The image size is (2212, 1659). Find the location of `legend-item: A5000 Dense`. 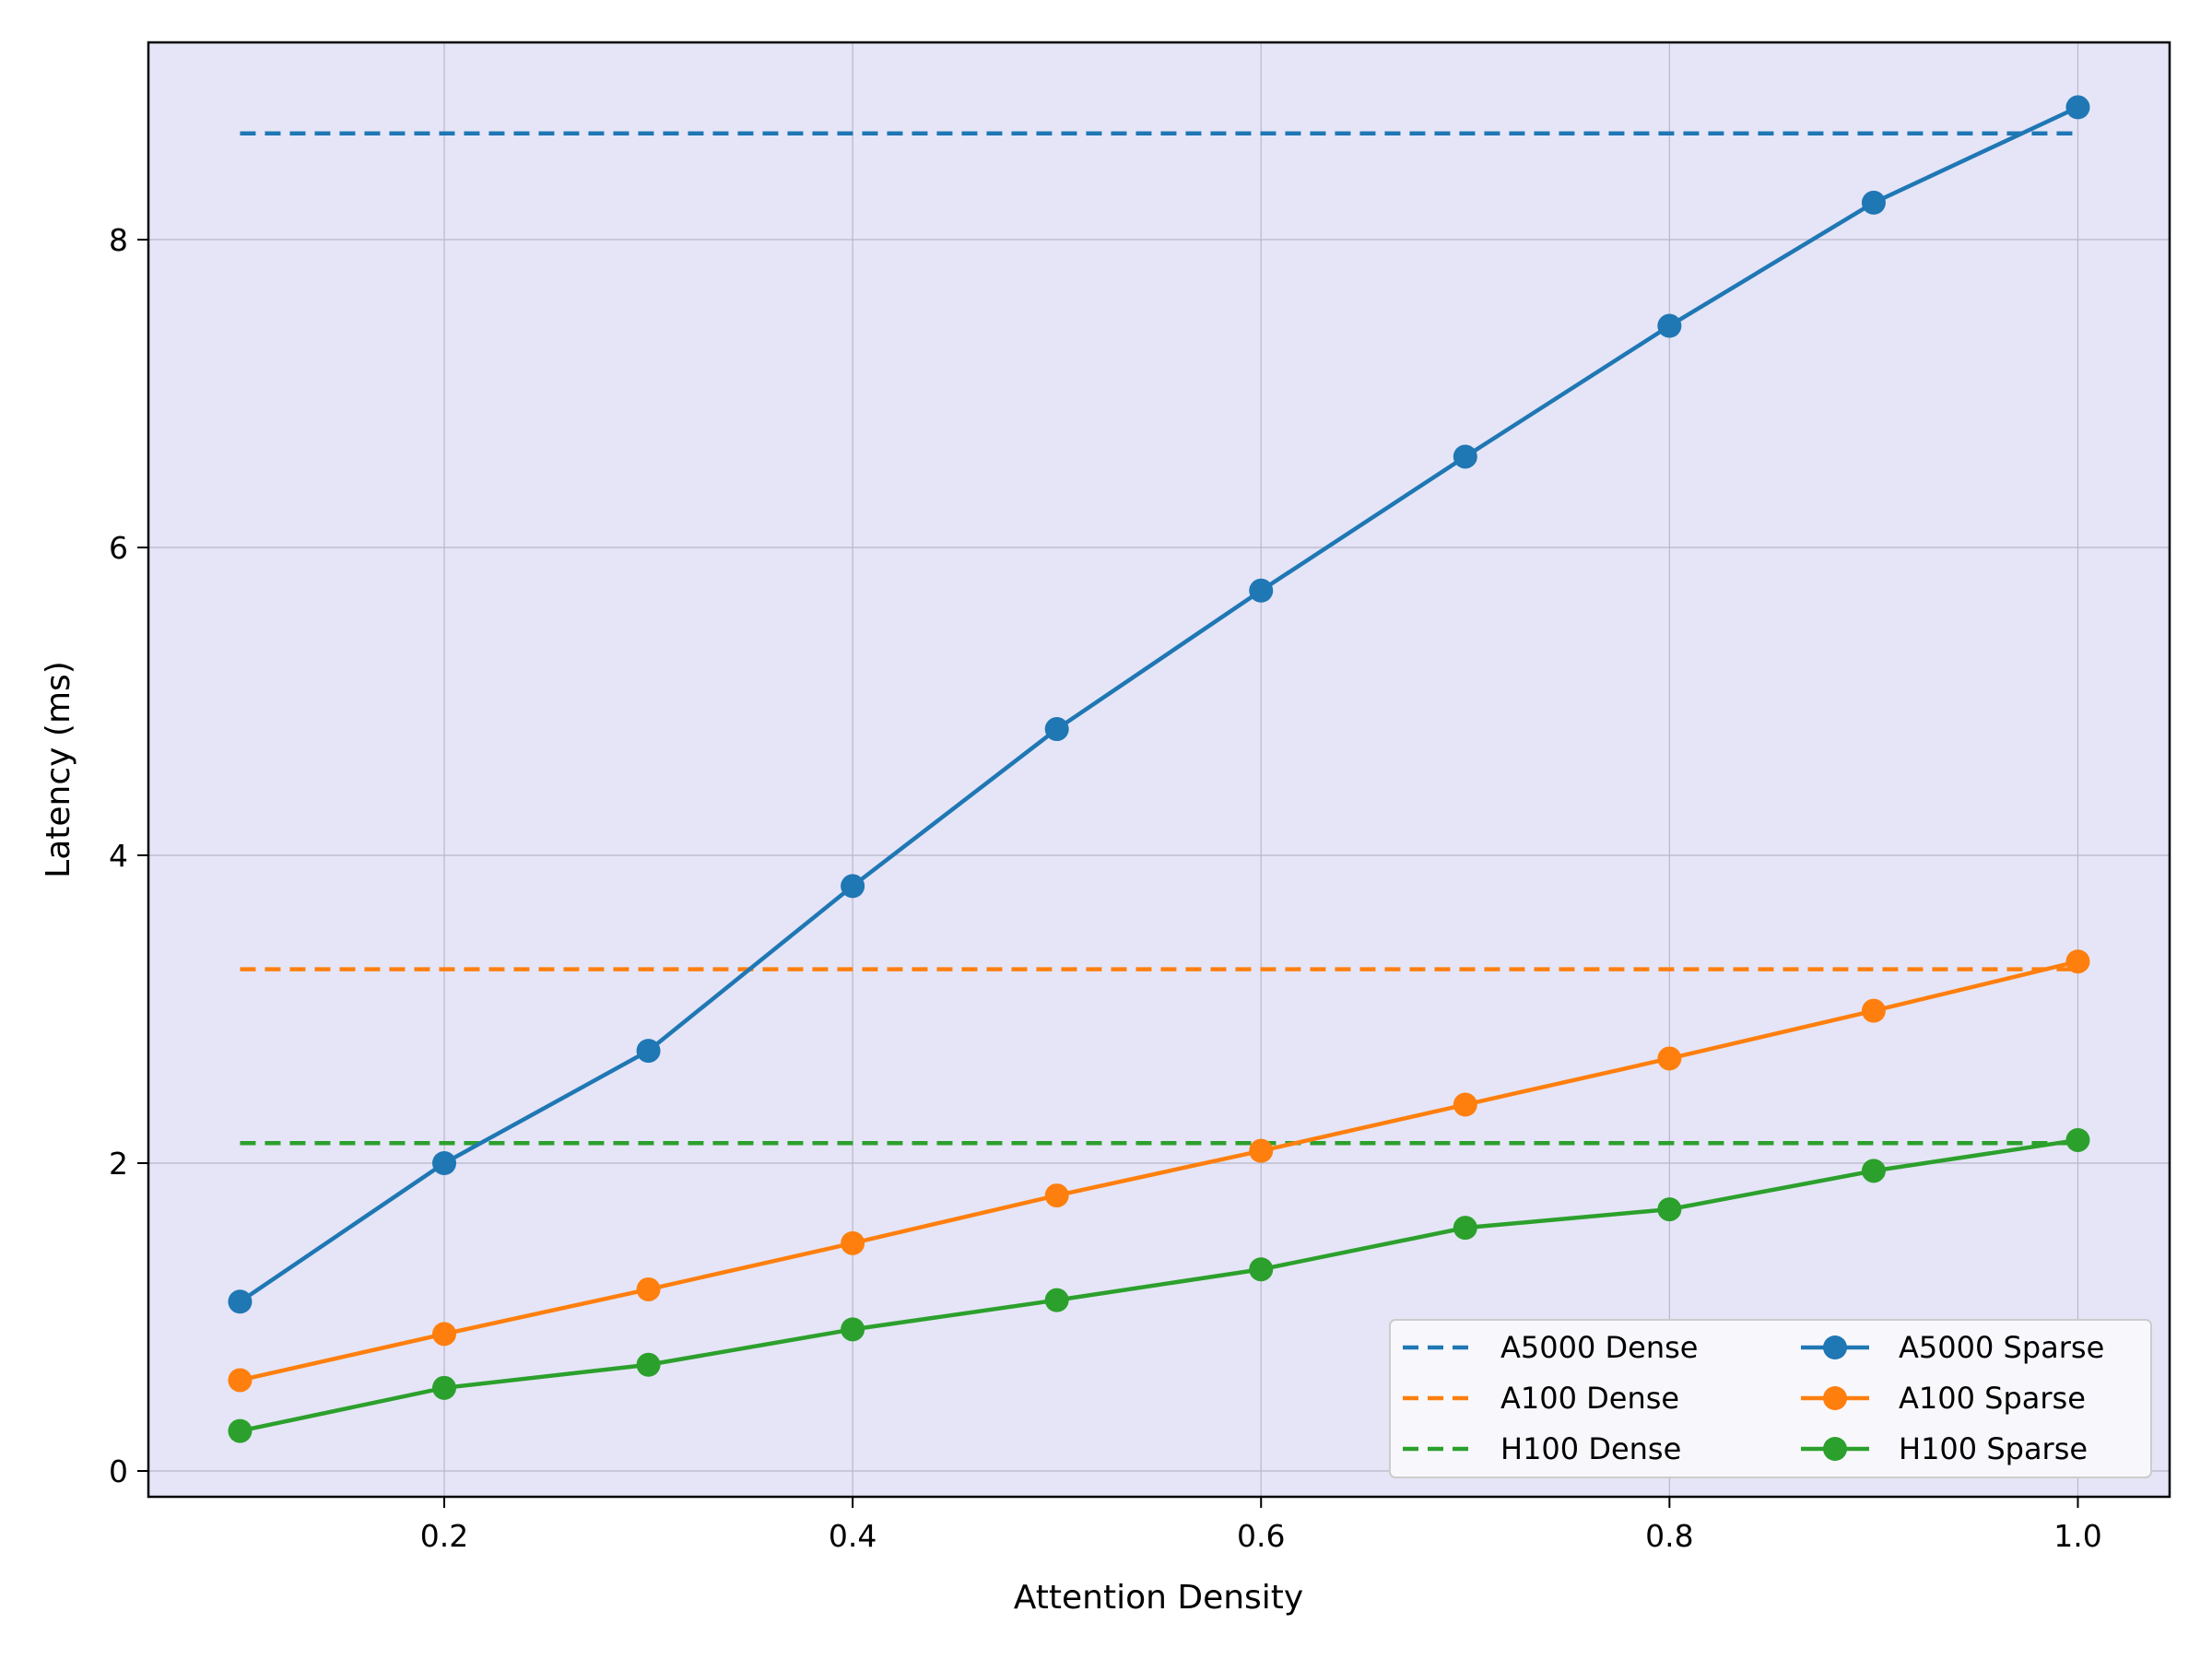

legend-item: A5000 Dense is located at coordinates (1550, 1347).